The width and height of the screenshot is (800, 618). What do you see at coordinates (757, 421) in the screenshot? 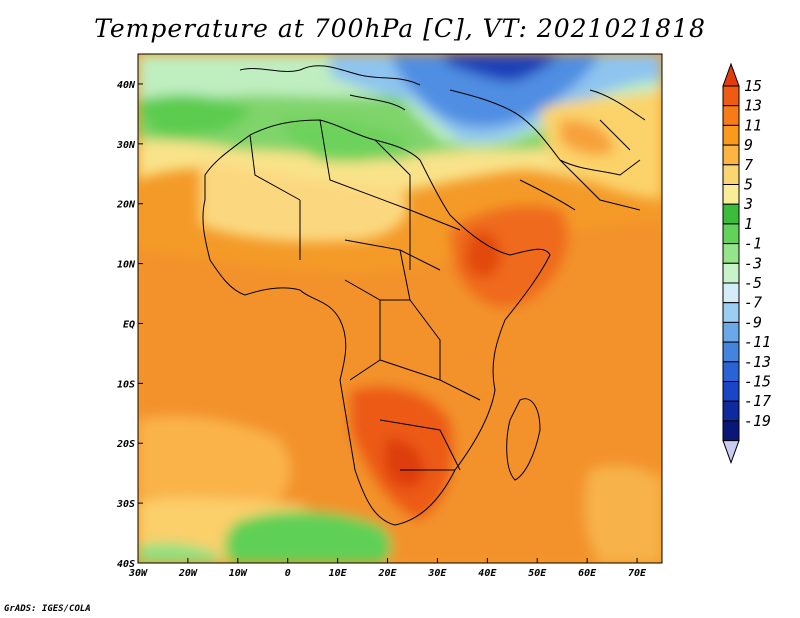
I see `colorbar-label: -19` at bounding box center [757, 421].